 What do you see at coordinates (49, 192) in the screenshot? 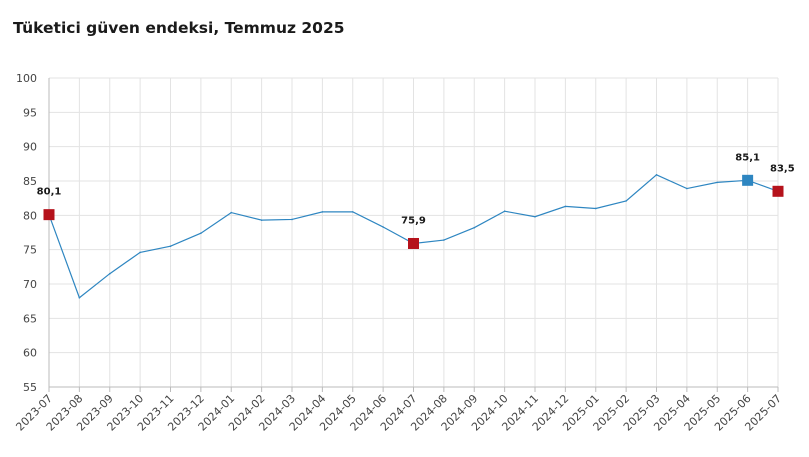
I see `data-label: 80,1` at bounding box center [49, 192].